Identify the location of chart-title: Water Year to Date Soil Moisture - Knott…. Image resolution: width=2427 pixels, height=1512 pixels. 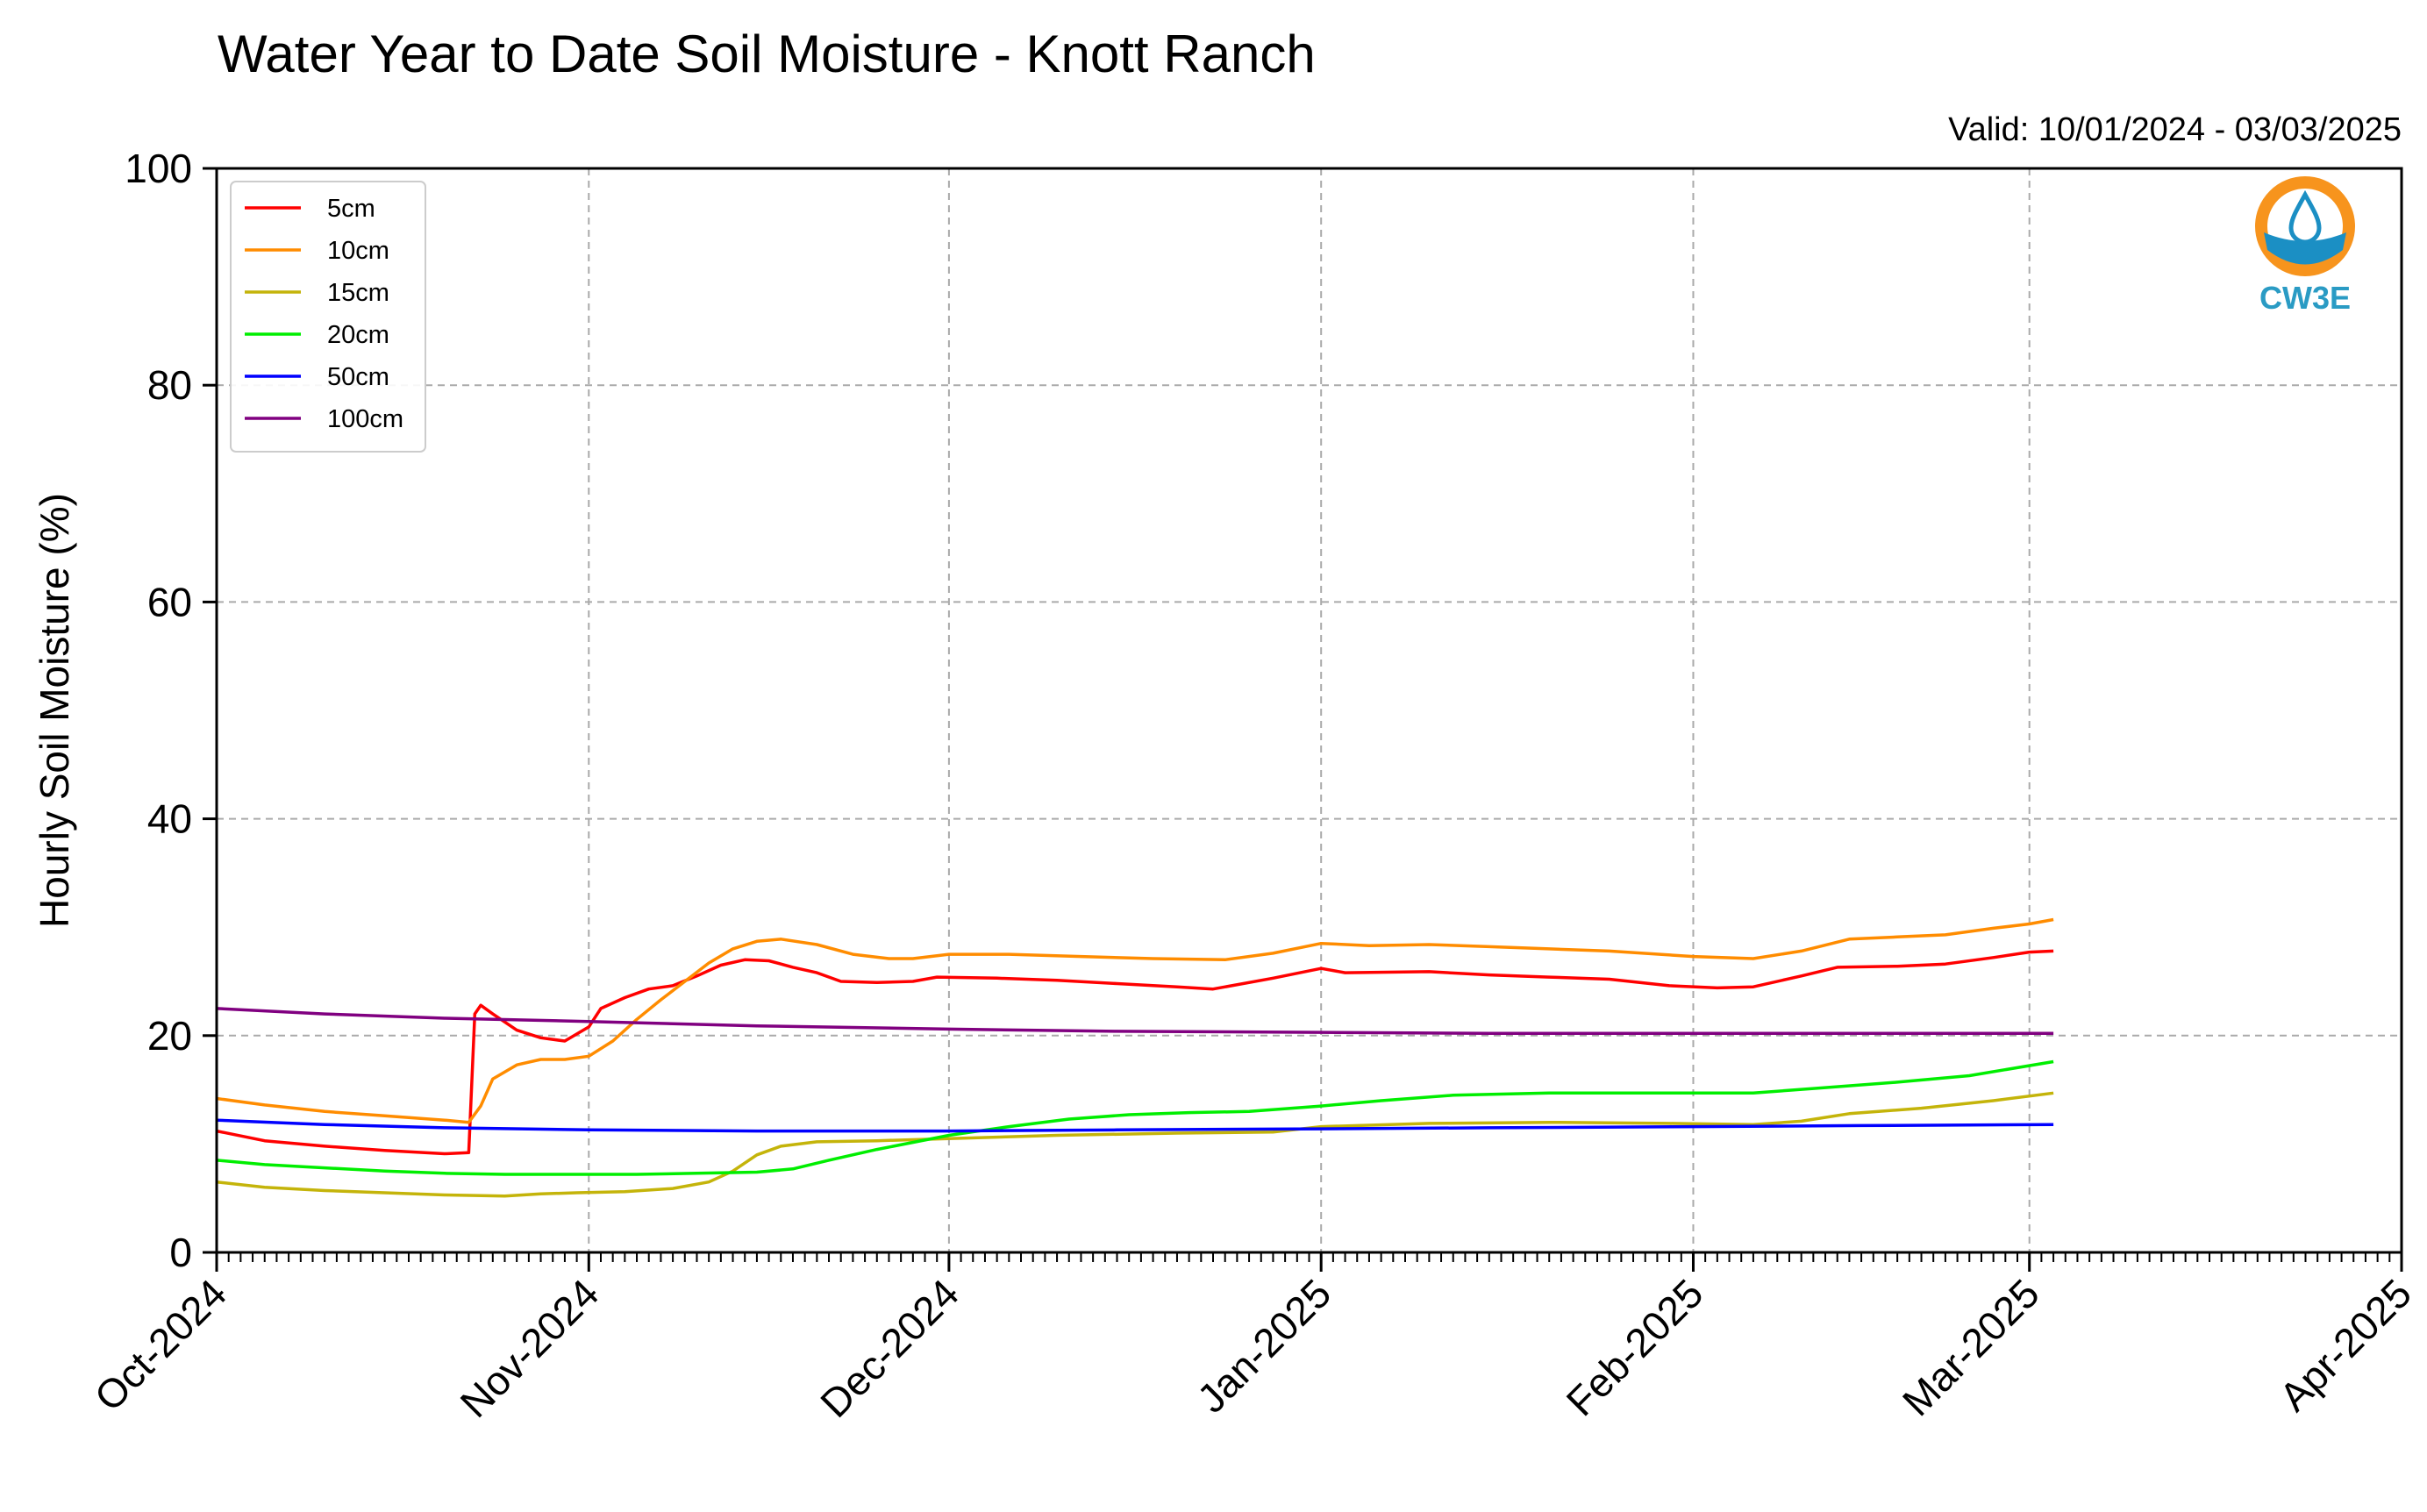
(767, 54).